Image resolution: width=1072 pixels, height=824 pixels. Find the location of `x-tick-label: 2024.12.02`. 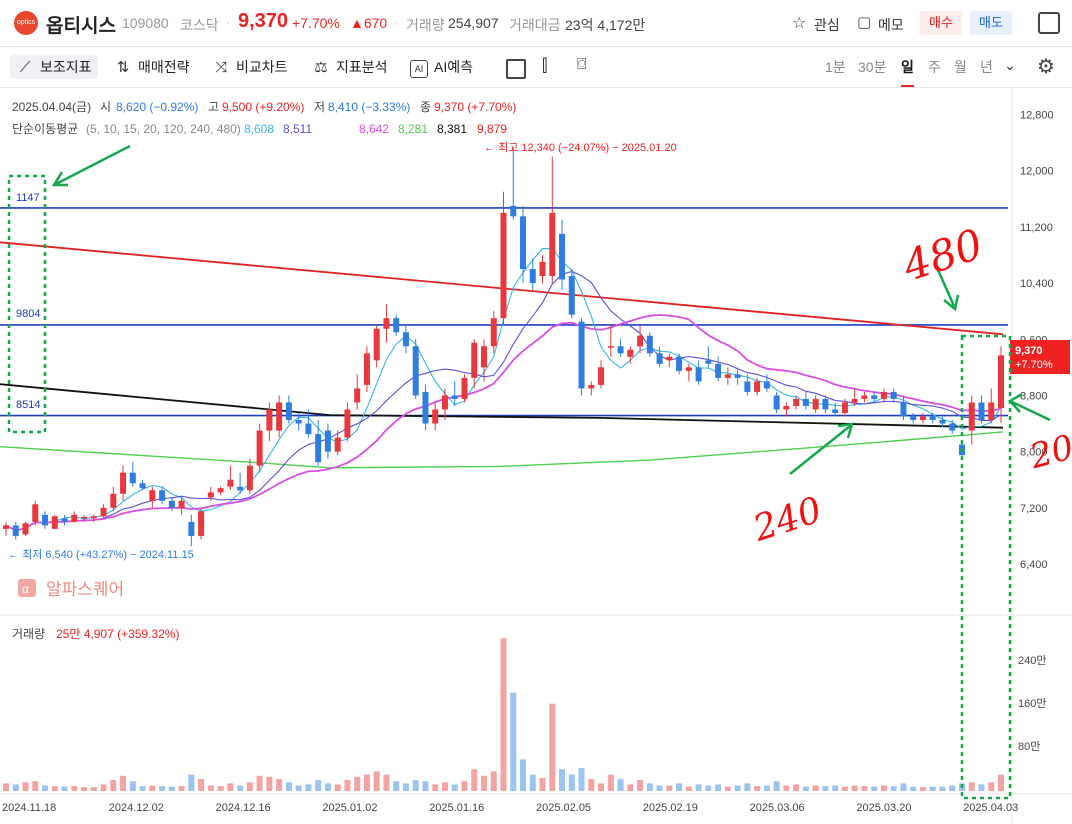

x-tick-label: 2024.12.02 is located at coordinates (136, 808).